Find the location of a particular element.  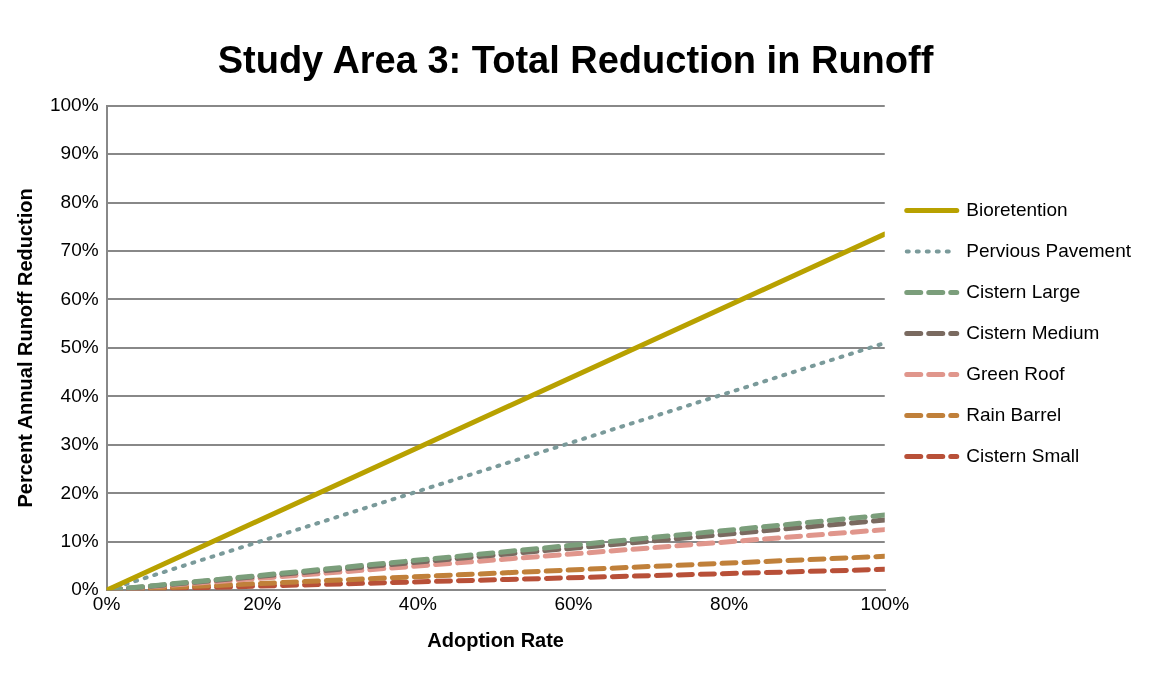

x-tick-label: 80% is located at coordinates (729, 603).